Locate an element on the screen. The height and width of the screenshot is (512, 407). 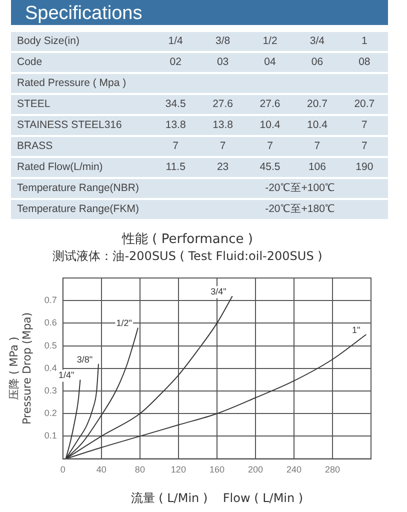
text: 190 is located at coordinates (365, 167).